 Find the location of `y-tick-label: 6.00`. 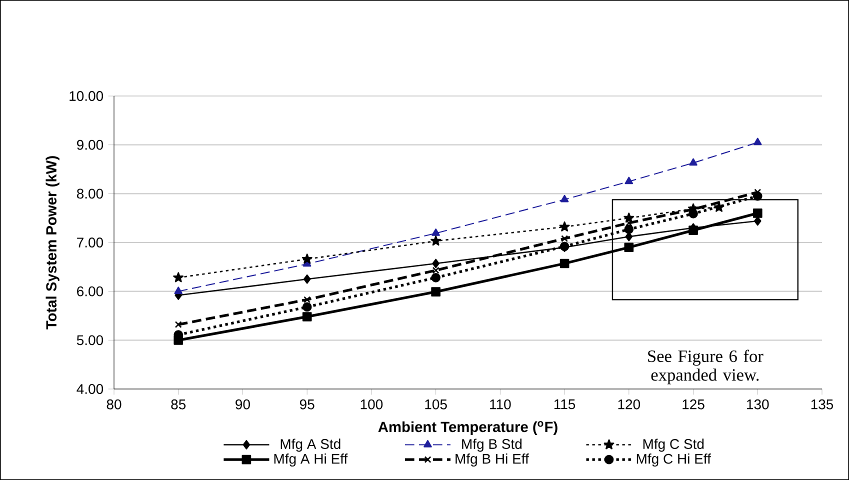

y-tick-label: 6.00 is located at coordinates (90, 291).